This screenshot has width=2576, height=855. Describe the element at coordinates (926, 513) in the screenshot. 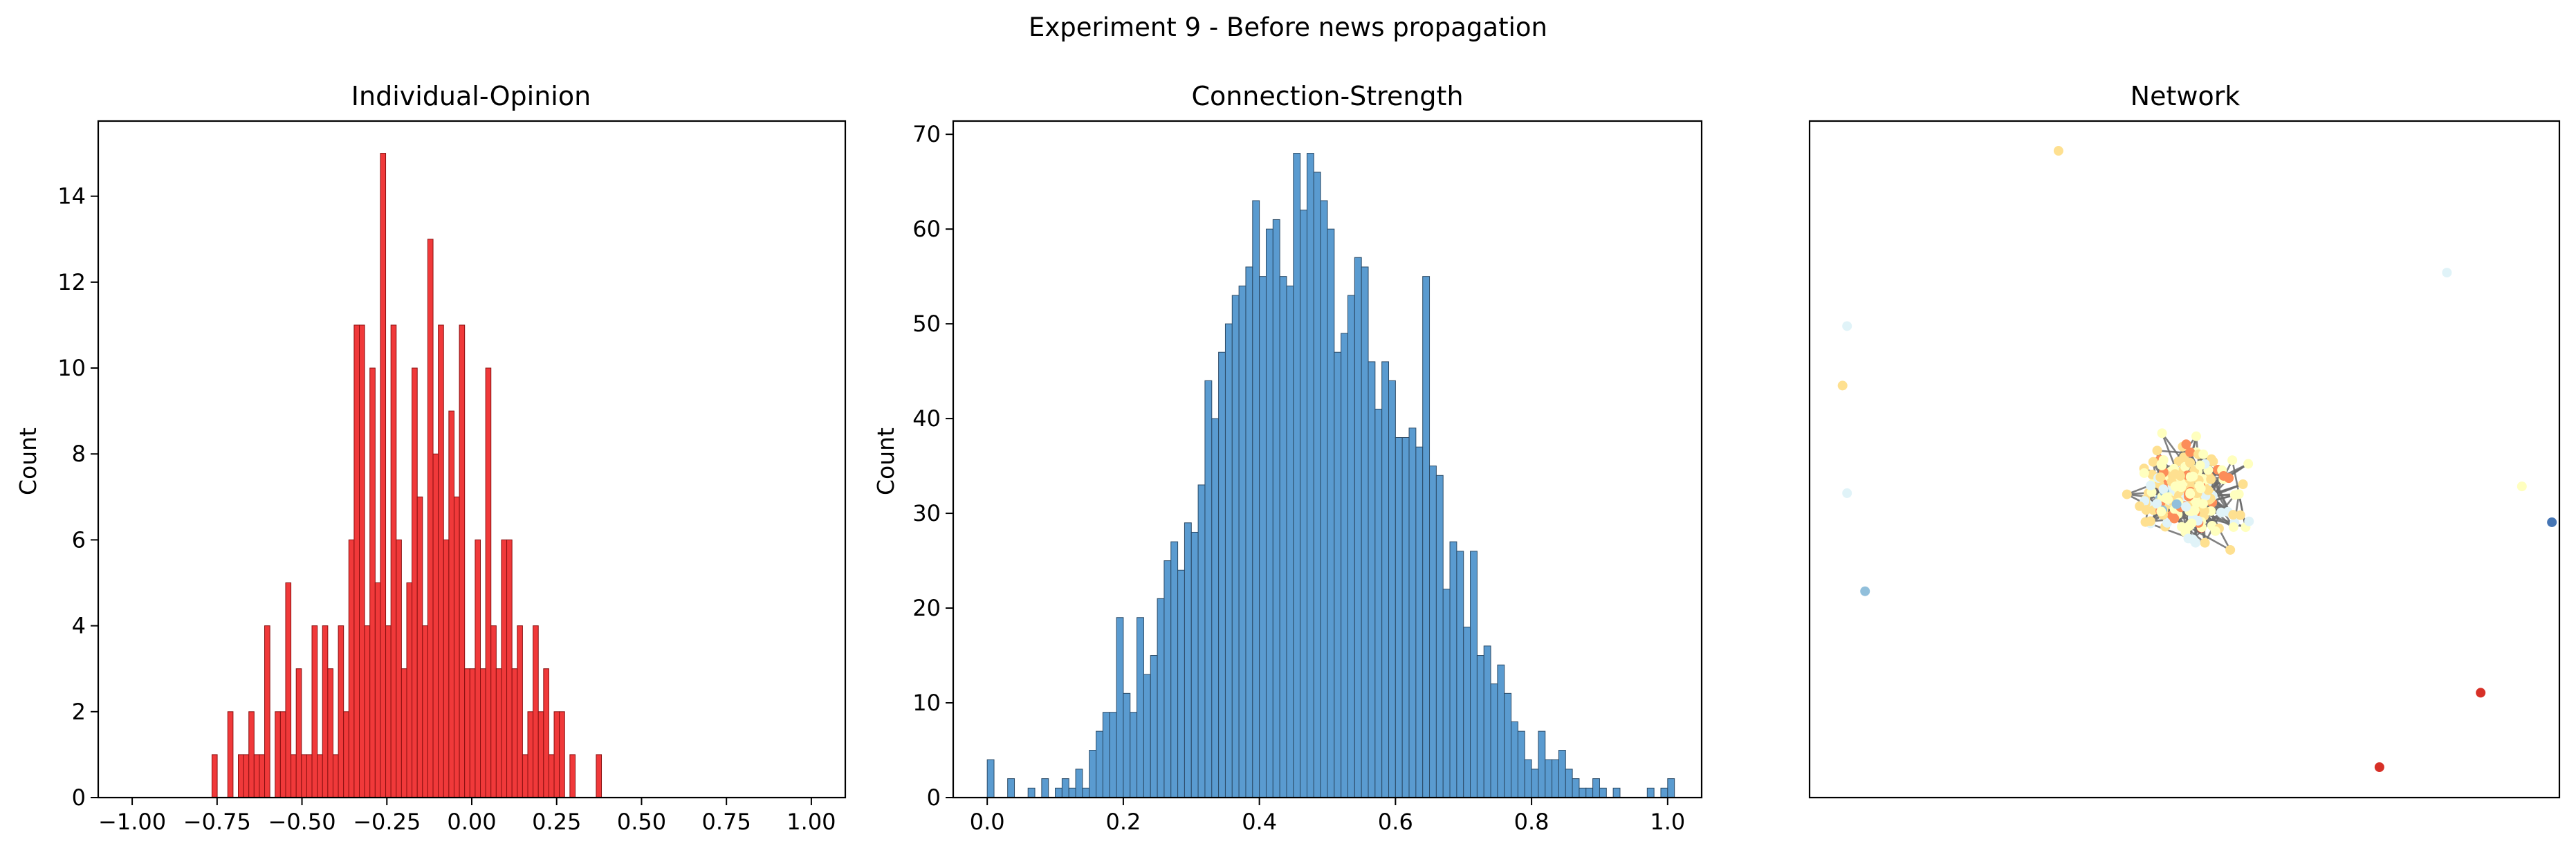

I see `y-tick-label: 30` at that location.